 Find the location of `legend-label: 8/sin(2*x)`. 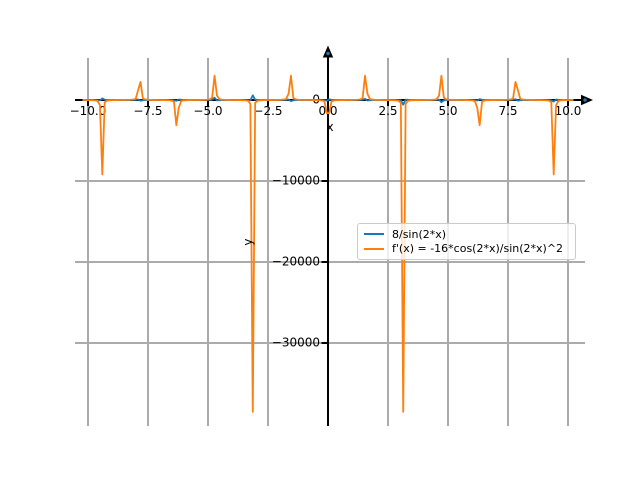

legend-label: 8/sin(2*x) is located at coordinates (419, 234).